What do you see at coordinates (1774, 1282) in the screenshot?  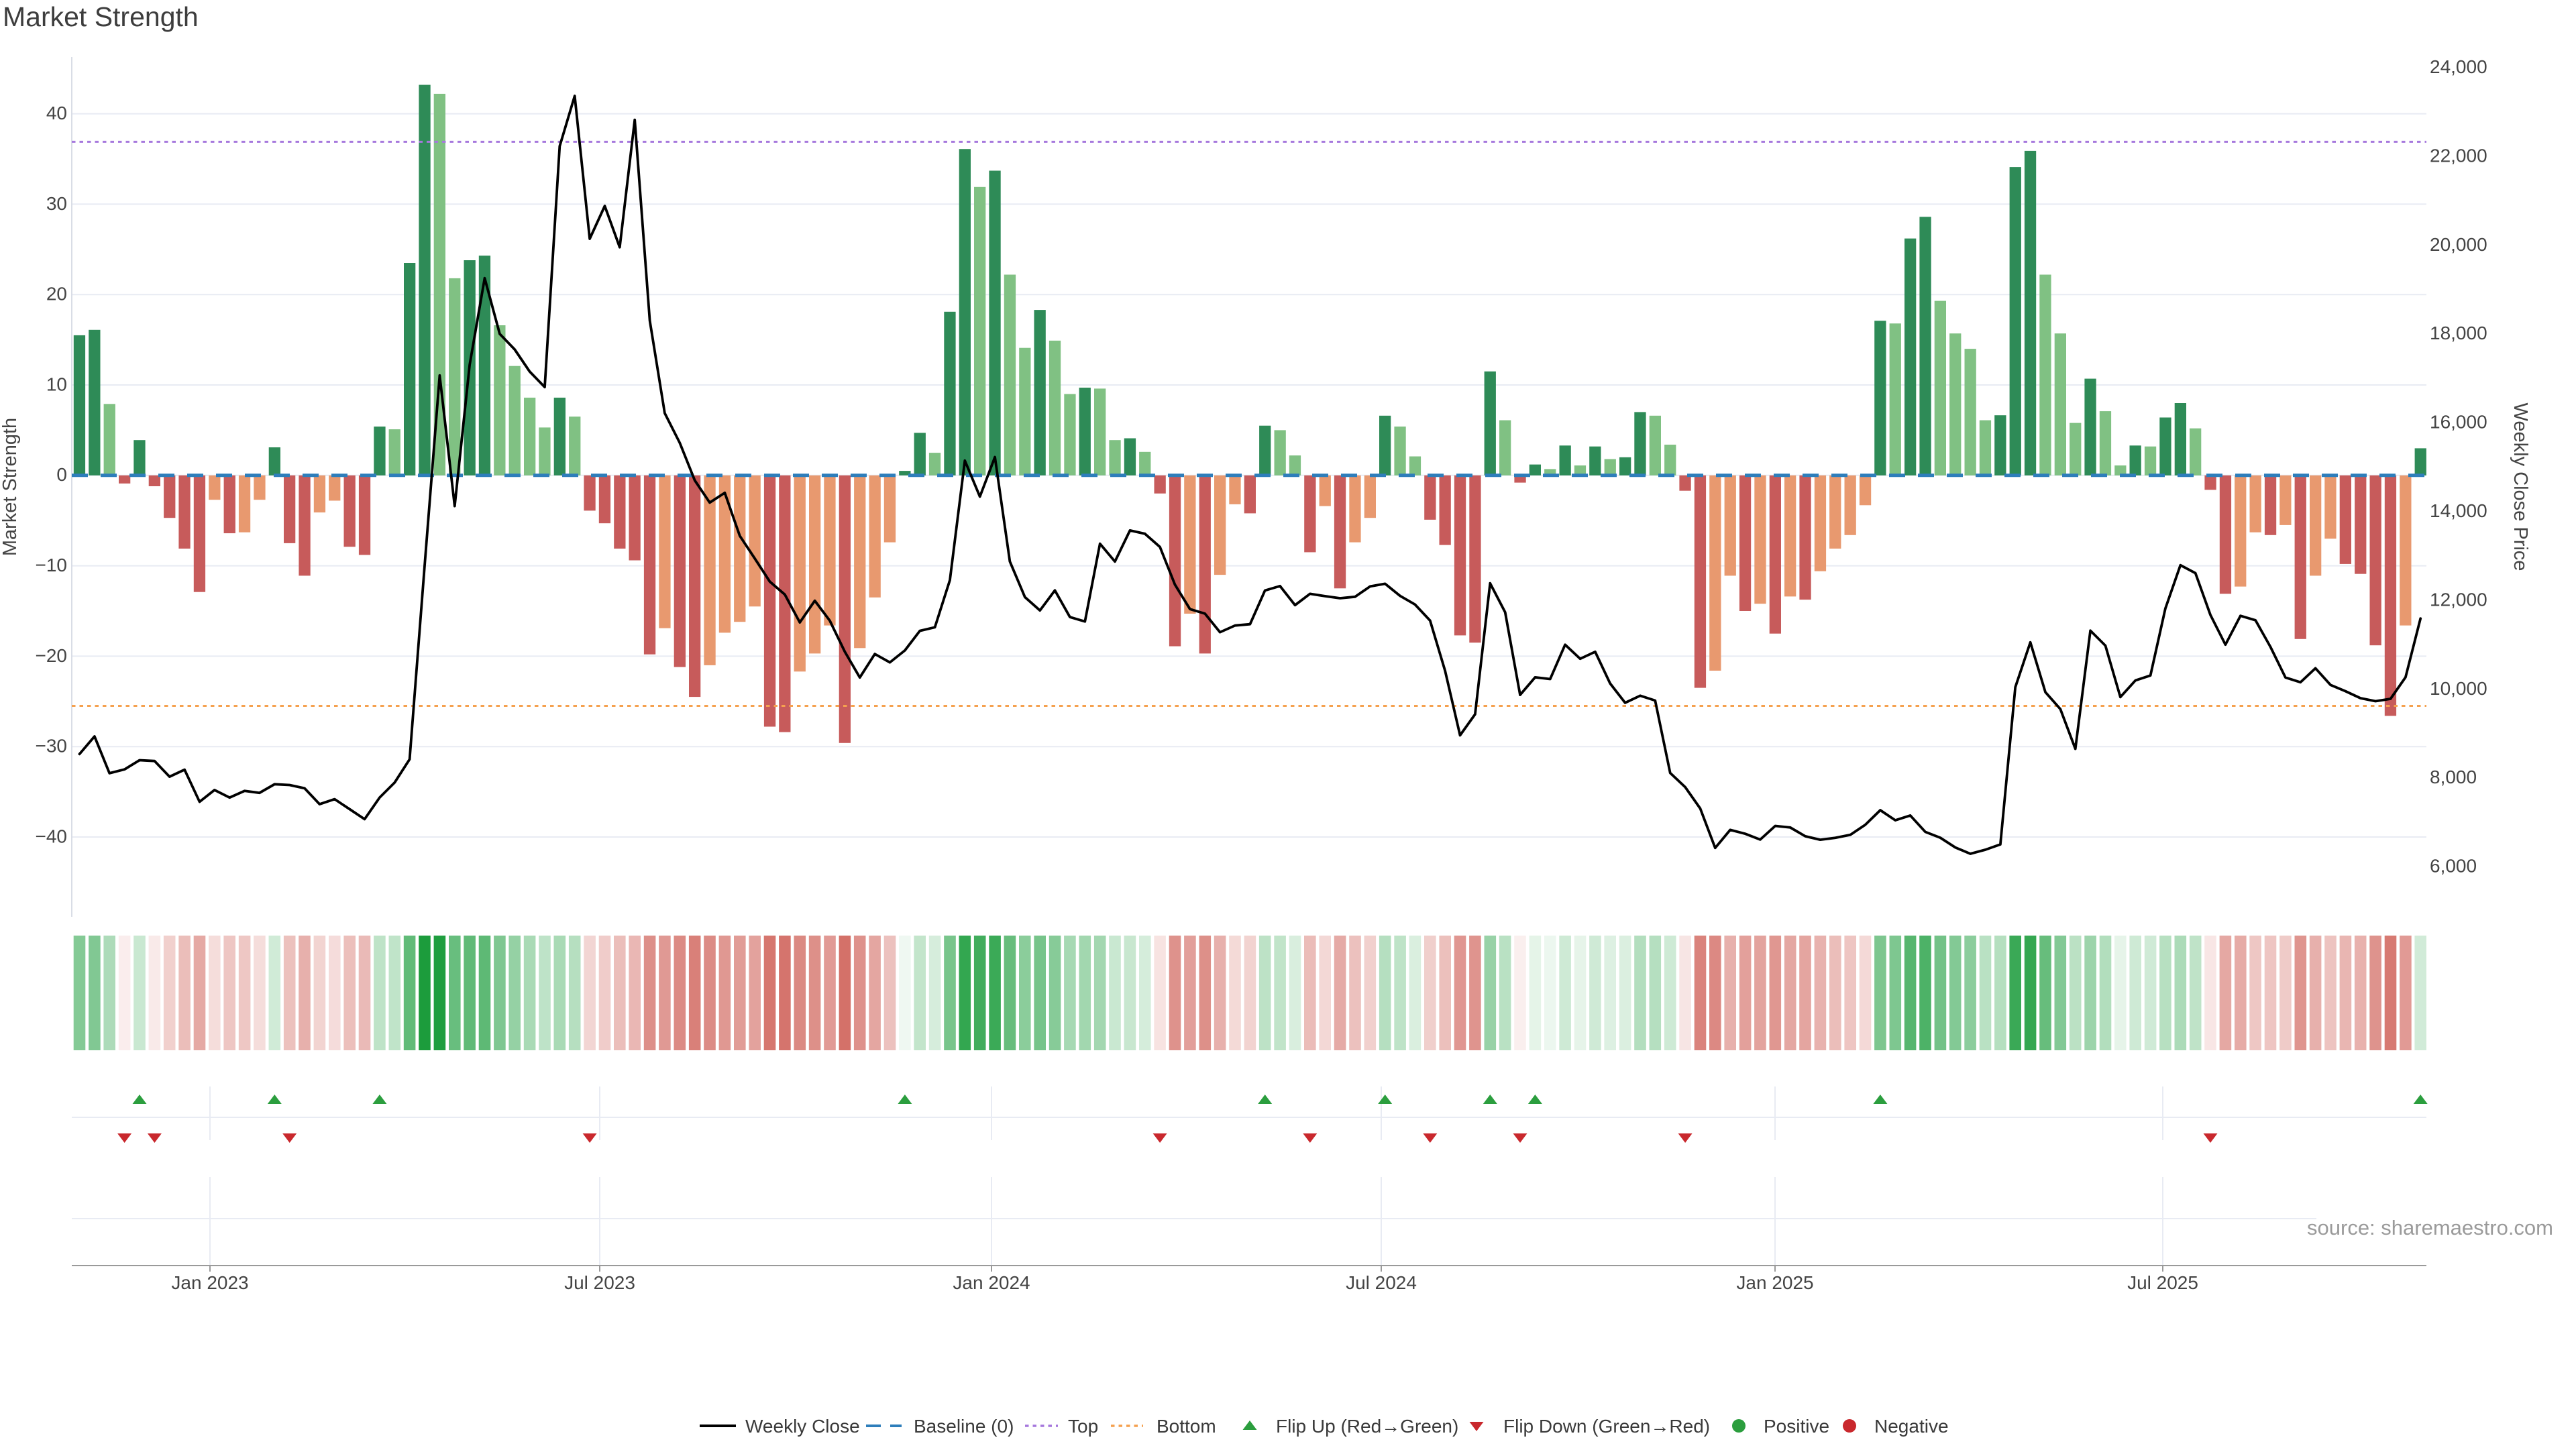 I see `svg-text: Jan 2025` at bounding box center [1774, 1282].